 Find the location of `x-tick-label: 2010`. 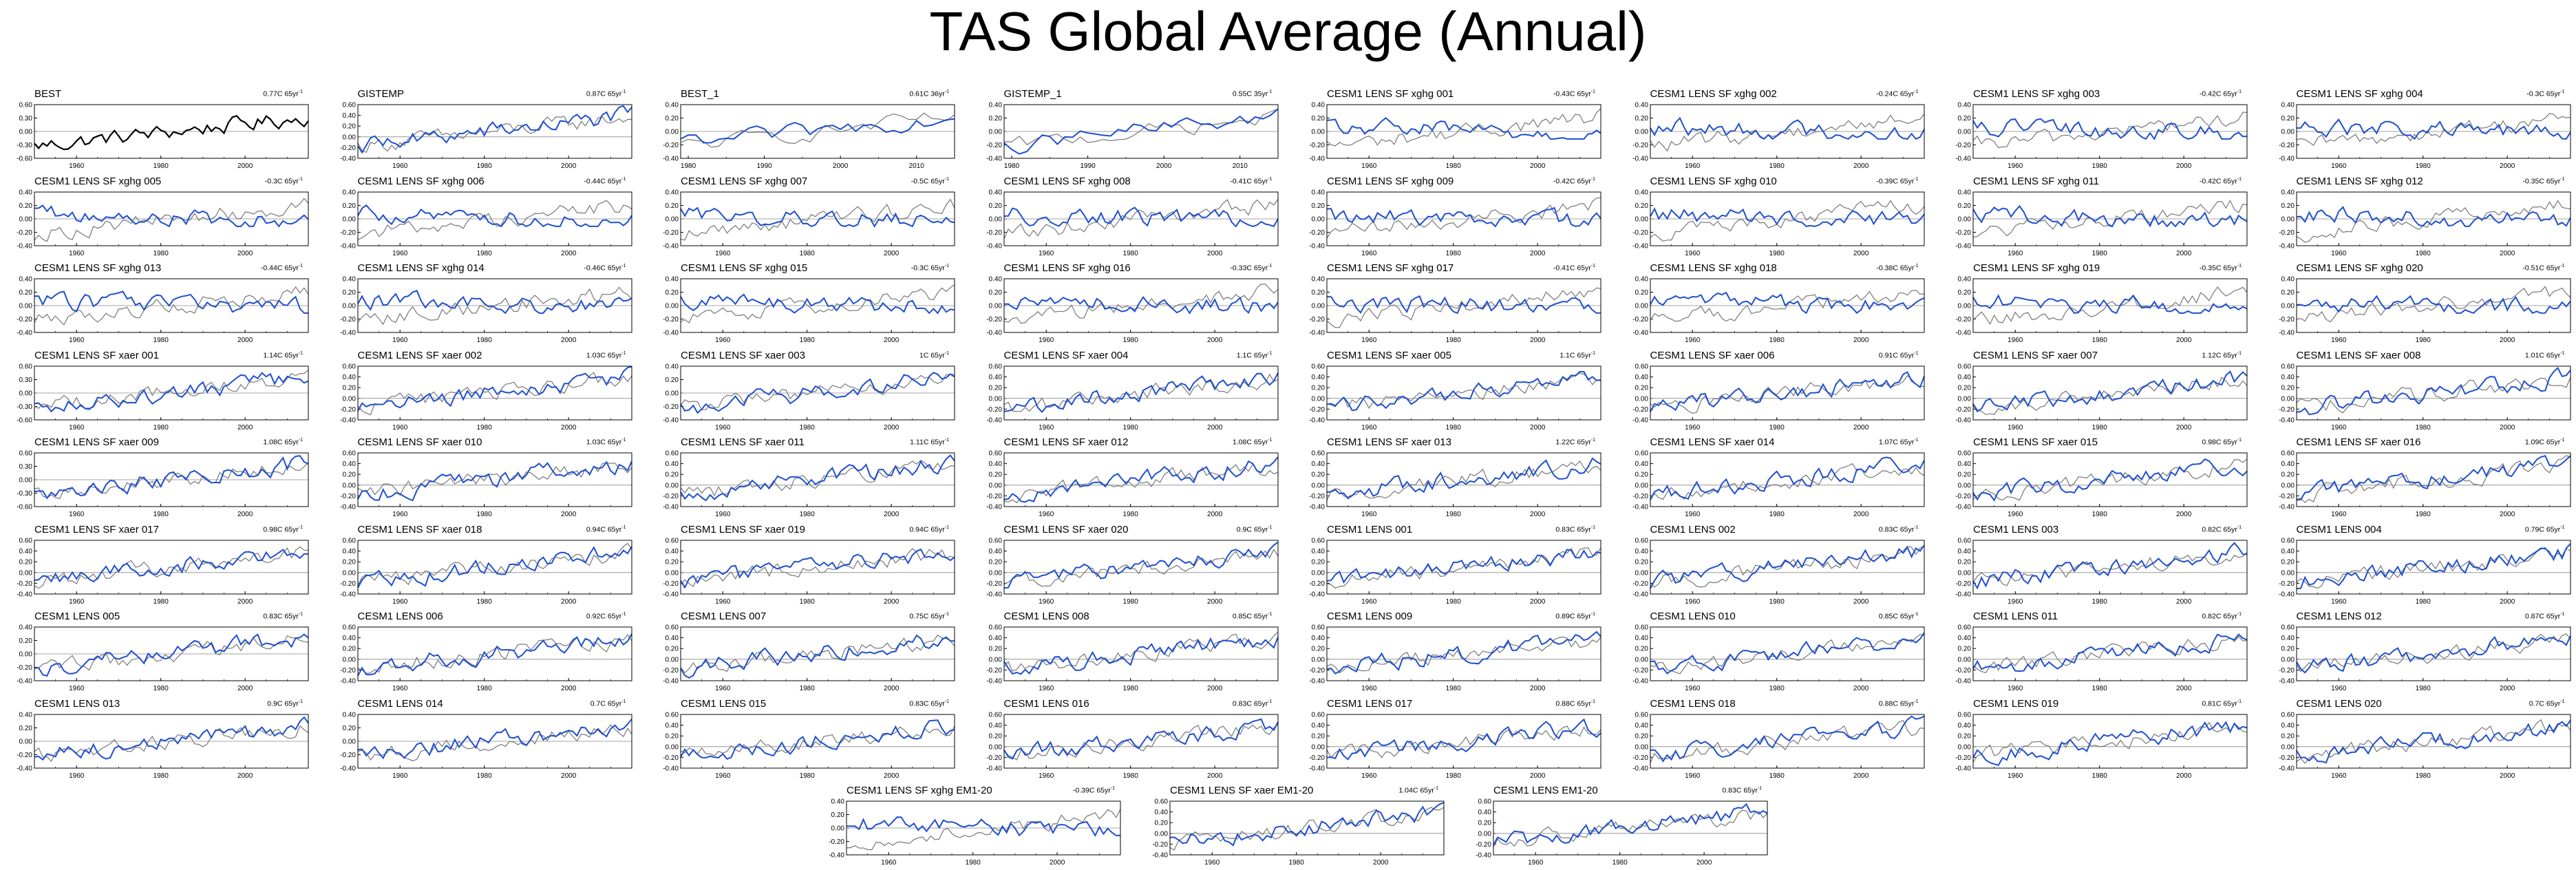

x-tick-label: 2010 is located at coordinates (917, 166).